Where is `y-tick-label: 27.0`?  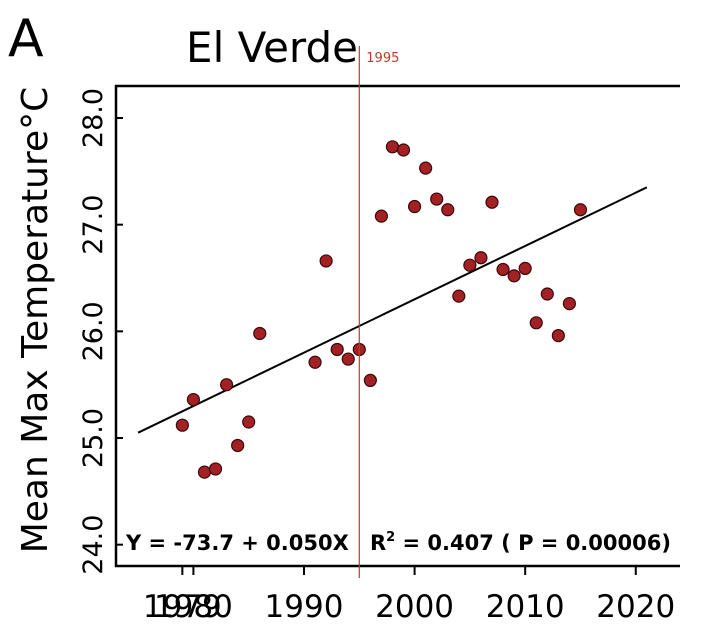 y-tick-label: 27.0 is located at coordinates (93, 225).